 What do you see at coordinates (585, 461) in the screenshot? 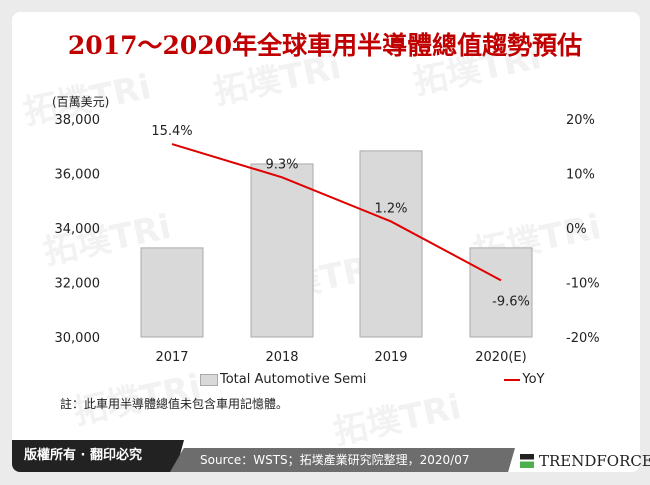
I see `trendforce-logo: TRENDFORCE` at bounding box center [585, 461].